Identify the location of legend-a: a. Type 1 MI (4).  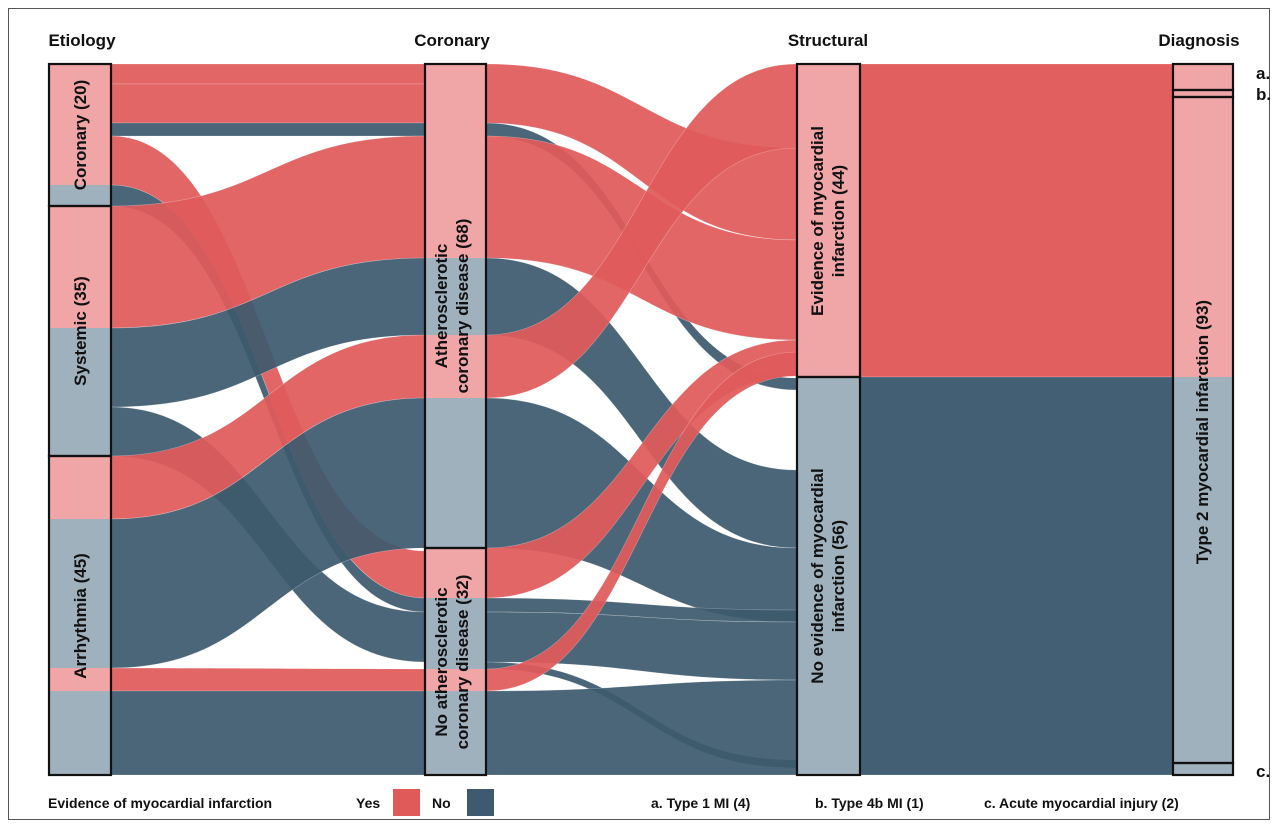
(700, 803).